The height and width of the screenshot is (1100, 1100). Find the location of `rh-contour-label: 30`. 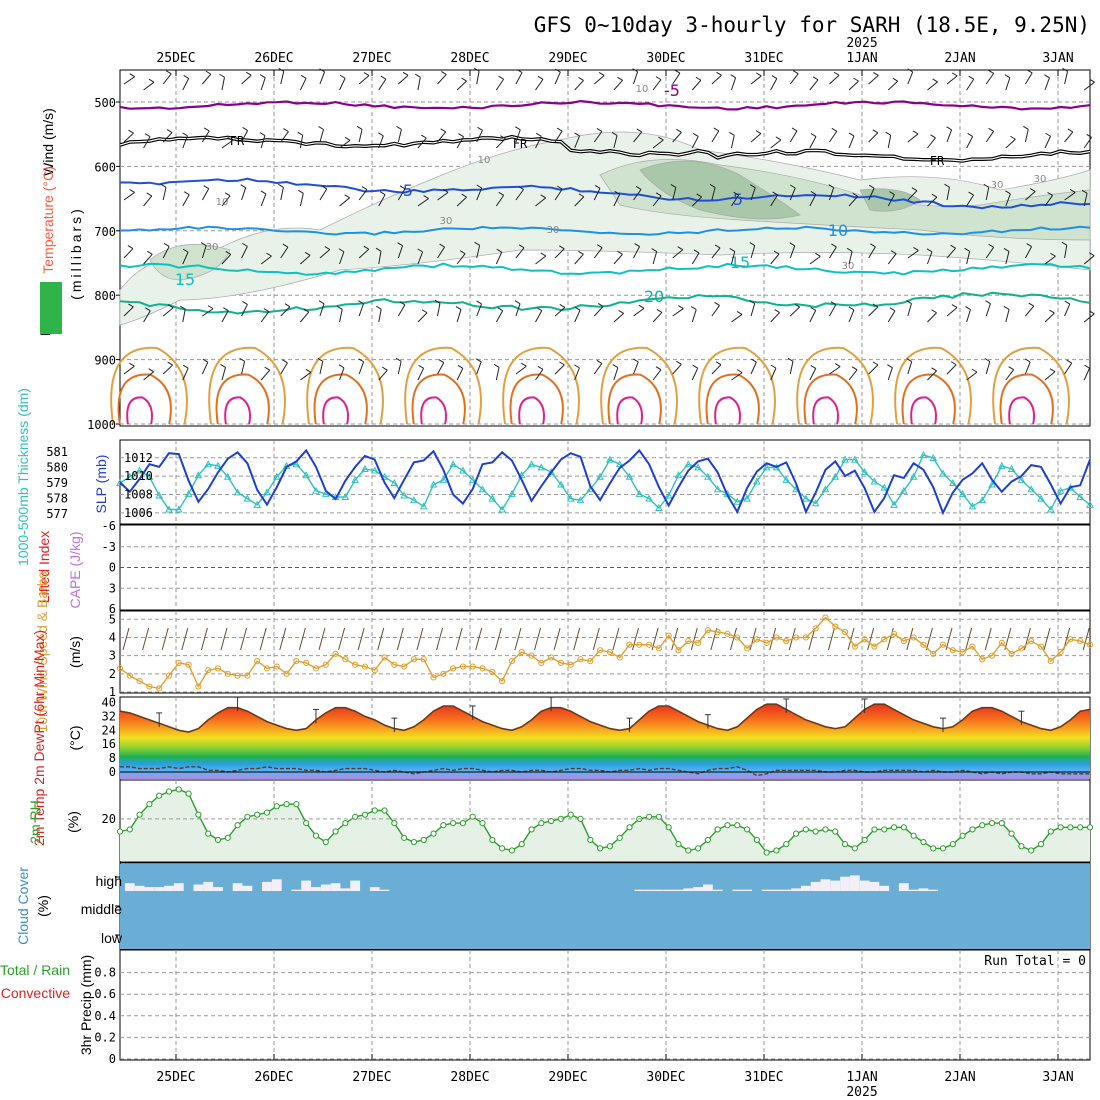

rh-contour-label: 30 is located at coordinates (212, 247).